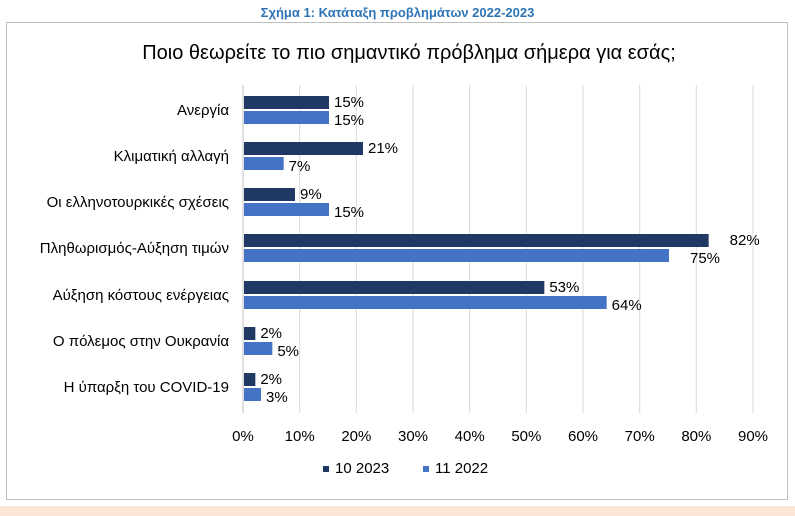 The image size is (795, 516). Describe the element at coordinates (311, 194) in the screenshot. I see `data-label: 9%` at that location.